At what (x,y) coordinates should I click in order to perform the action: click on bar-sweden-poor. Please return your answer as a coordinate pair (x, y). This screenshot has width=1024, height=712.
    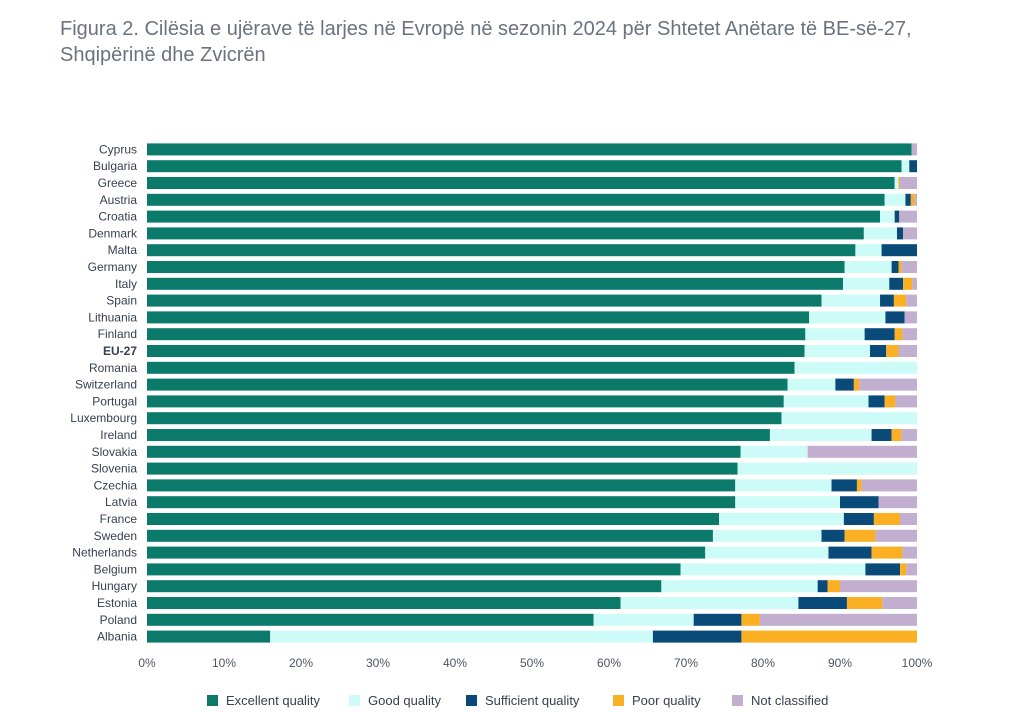
    Looking at the image, I should click on (860, 535).